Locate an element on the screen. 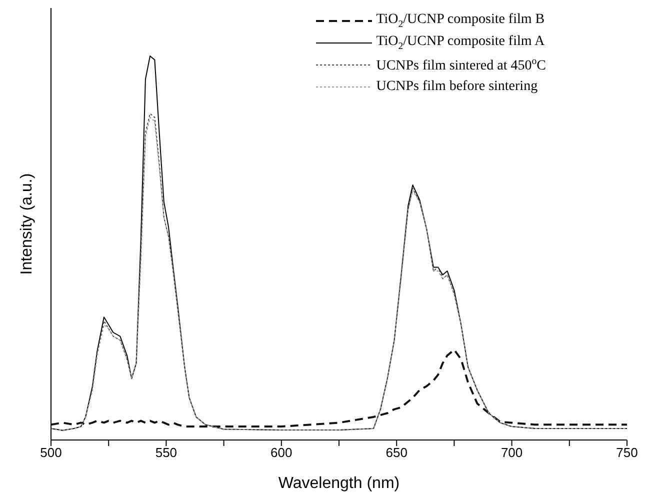 This screenshot has width=649, height=504. x-tick-label: 650 is located at coordinates (397, 452).